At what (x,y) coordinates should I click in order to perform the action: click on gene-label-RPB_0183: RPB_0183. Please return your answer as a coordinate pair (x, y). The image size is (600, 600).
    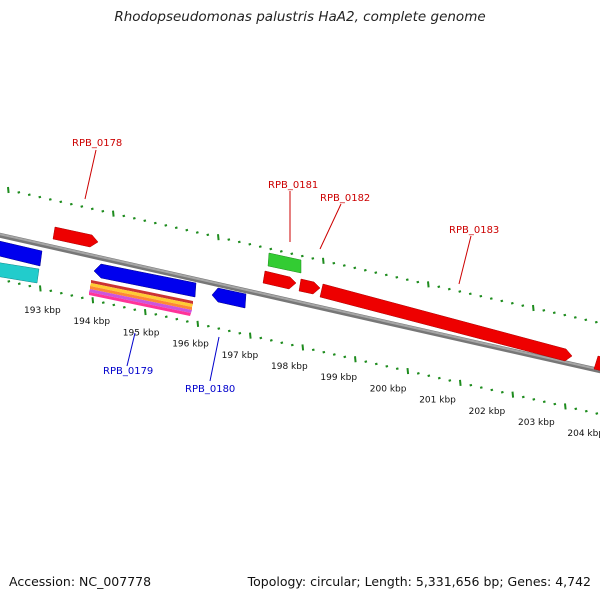
    Looking at the image, I should click on (474, 230).